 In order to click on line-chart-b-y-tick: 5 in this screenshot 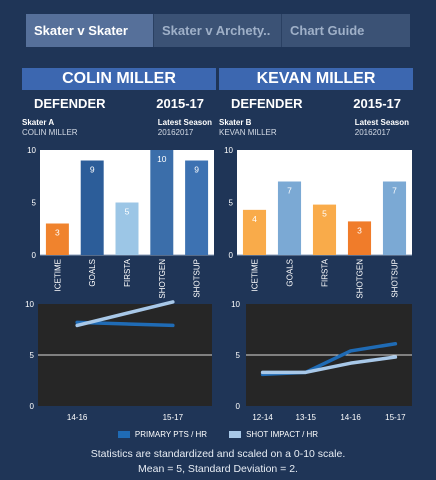, I will do `click(238, 355)`.